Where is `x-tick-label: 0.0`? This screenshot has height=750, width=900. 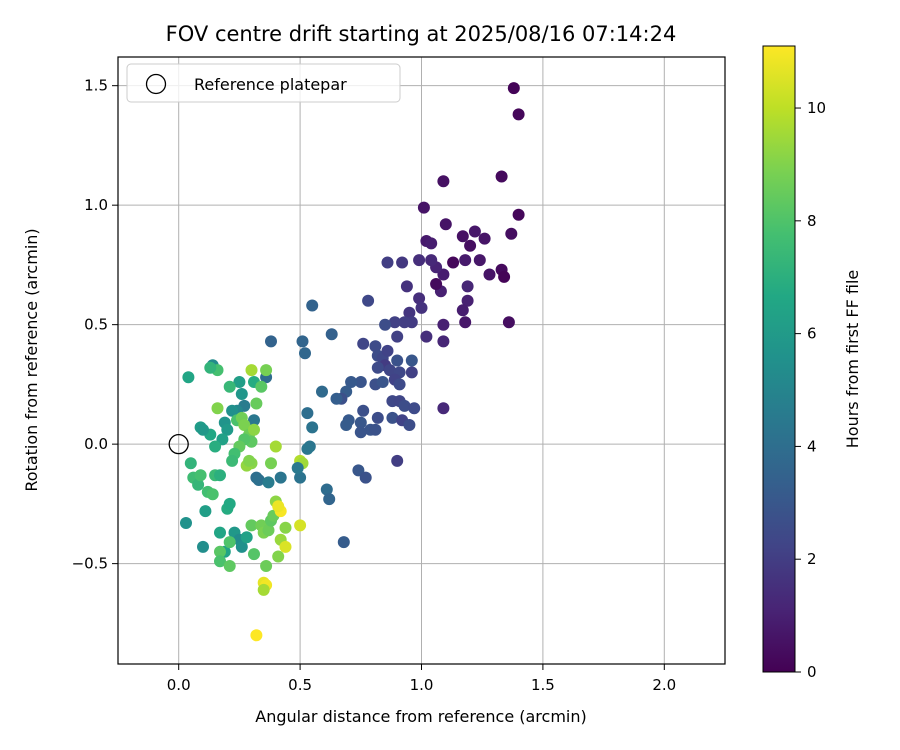
x-tick-label: 0.0 is located at coordinates (179, 685).